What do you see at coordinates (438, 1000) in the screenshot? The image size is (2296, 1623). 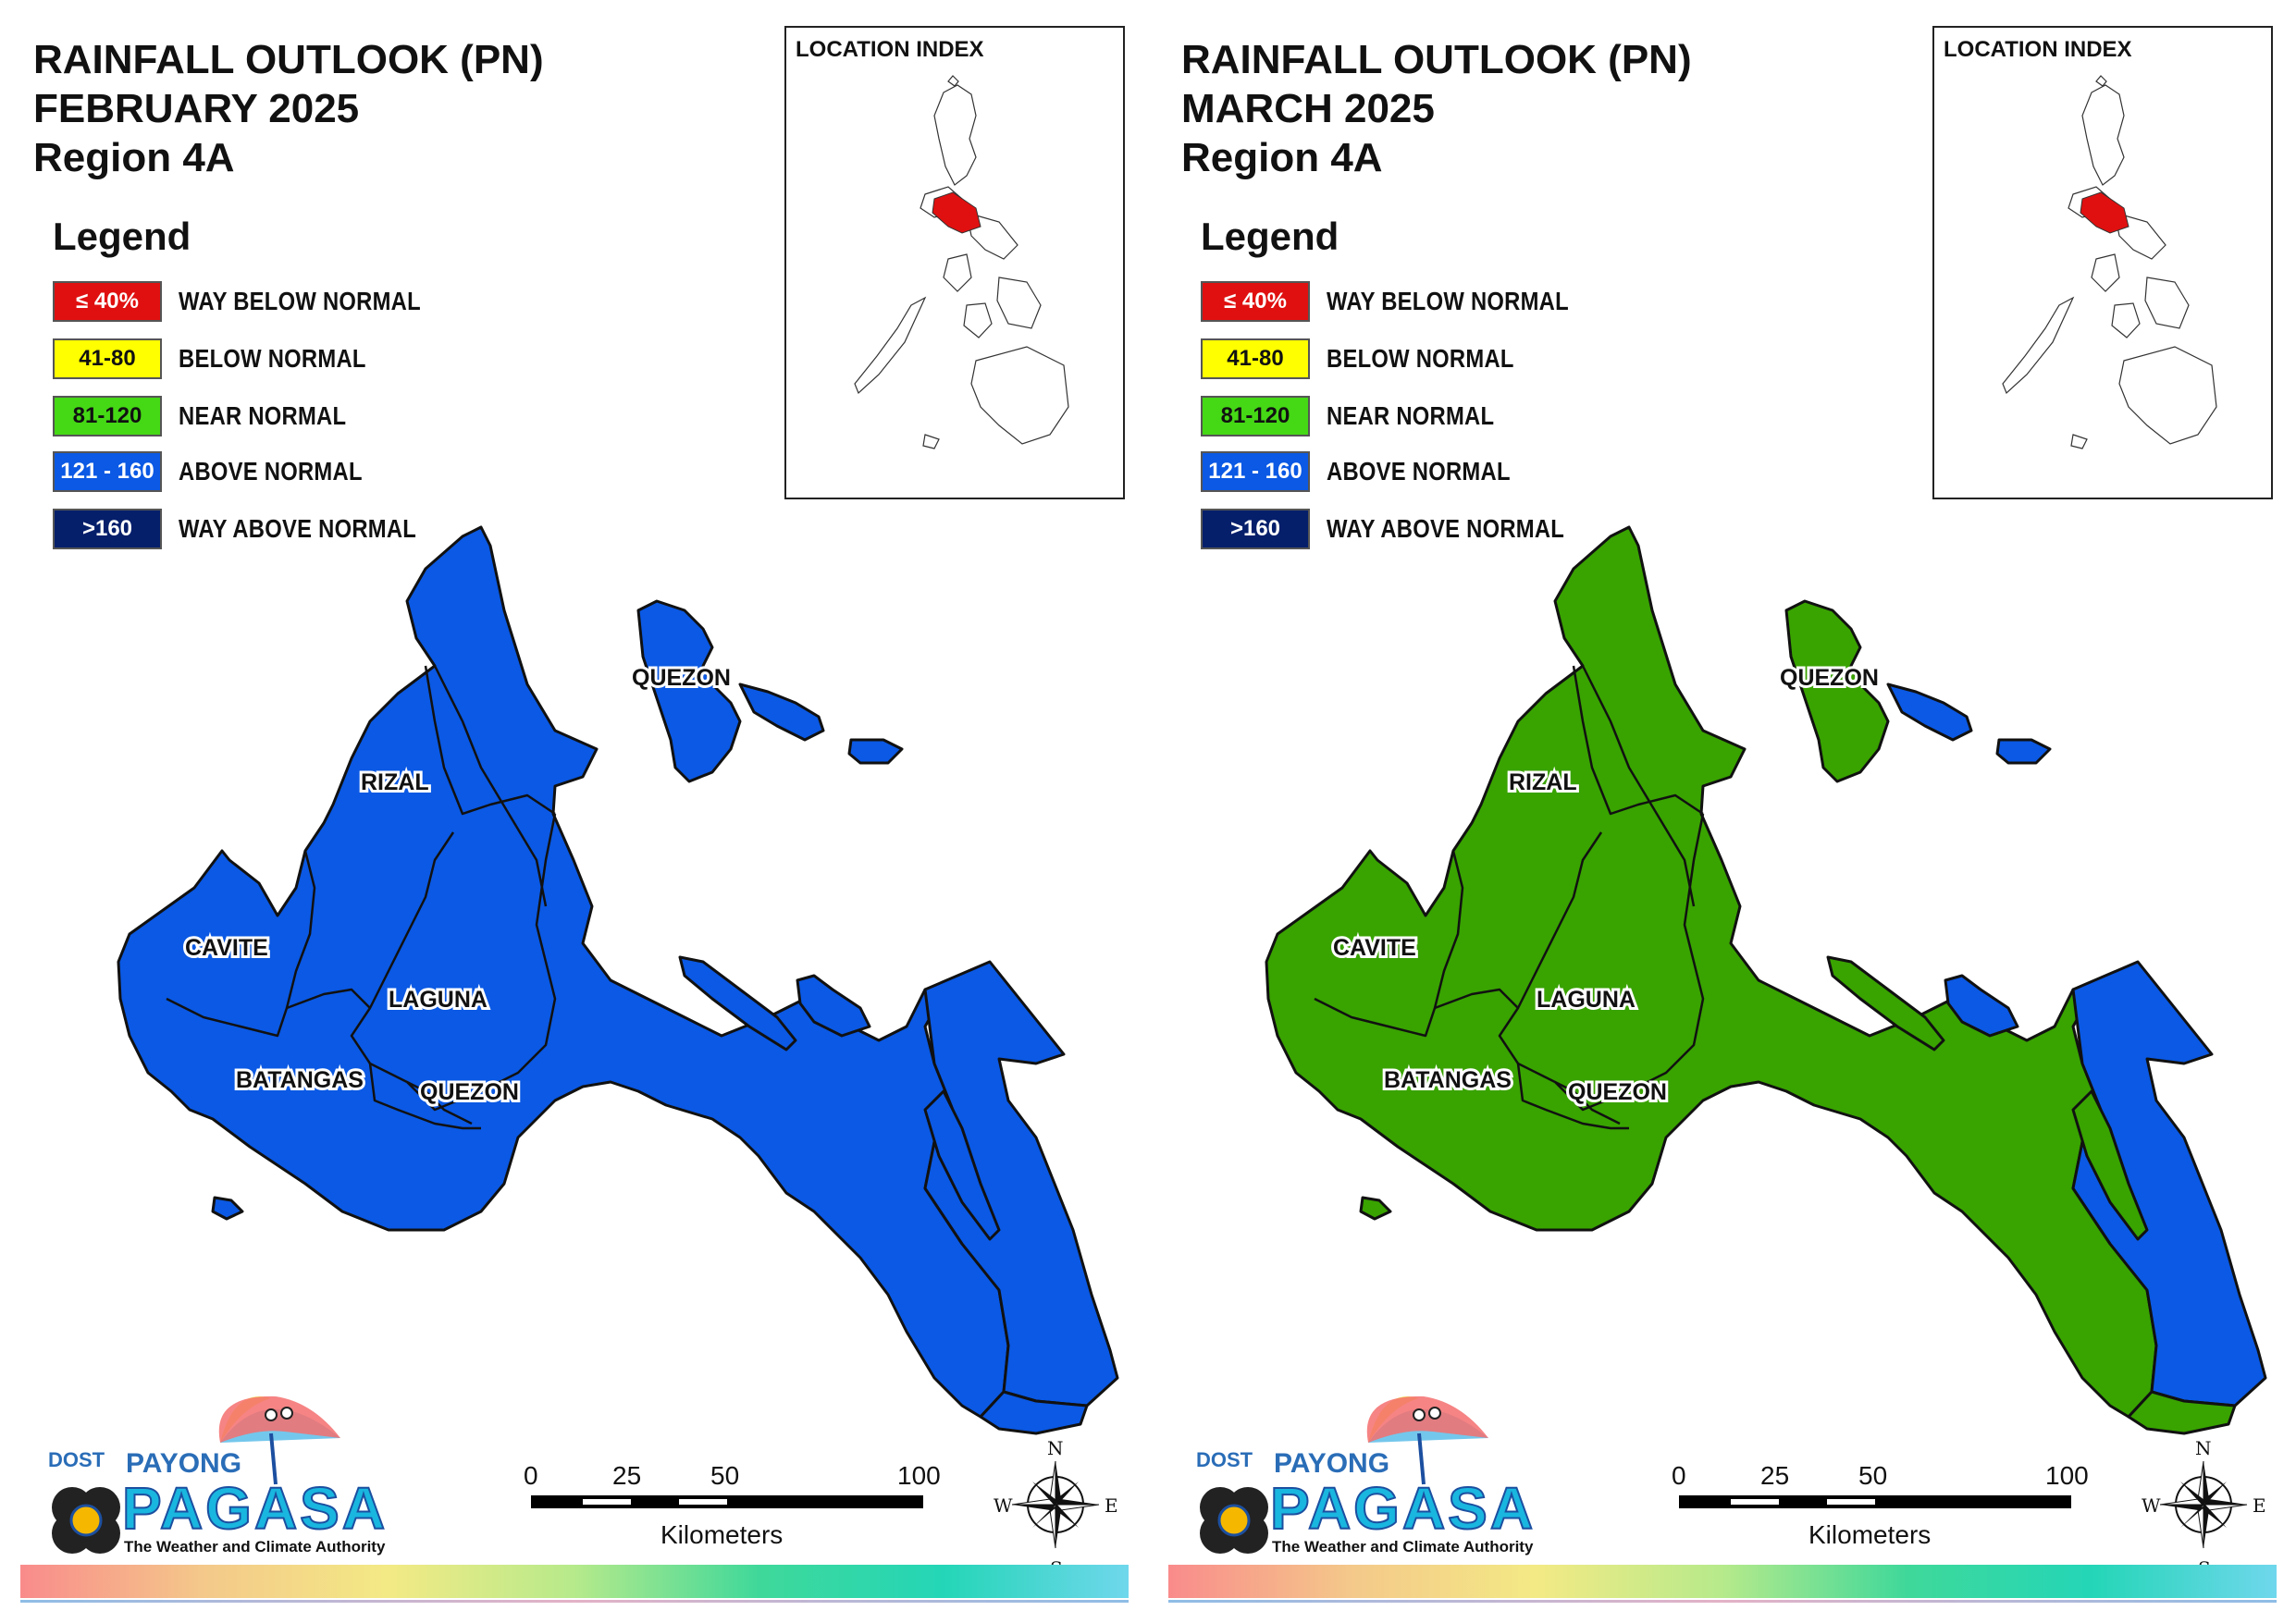 I see `province-label-laguna: LAGUNA` at bounding box center [438, 1000].